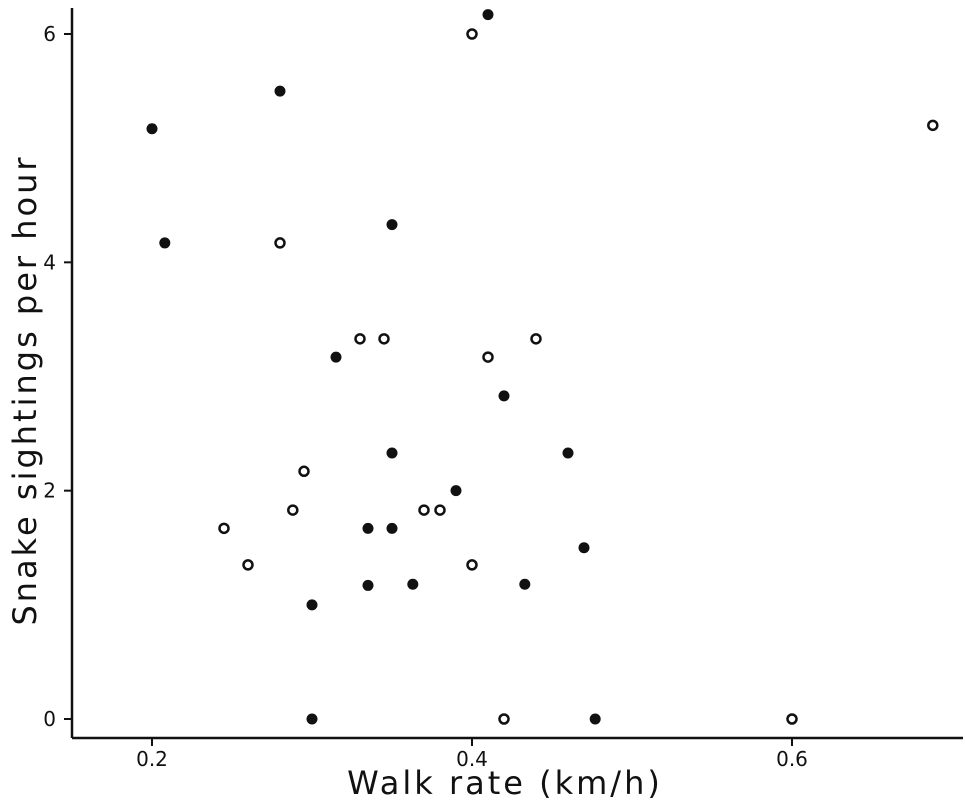  Describe the element at coordinates (49, 34) in the screenshot. I see `y-tick-label: 6` at that location.